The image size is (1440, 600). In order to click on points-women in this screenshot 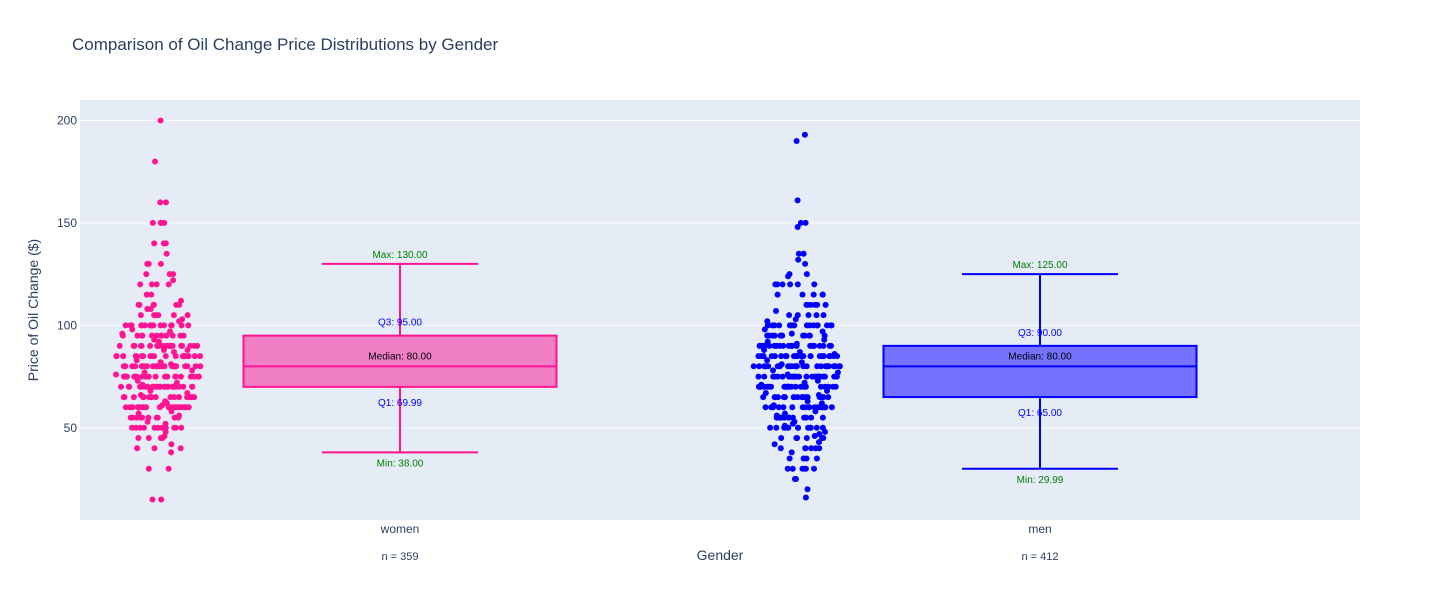, I will do `click(158, 310)`.